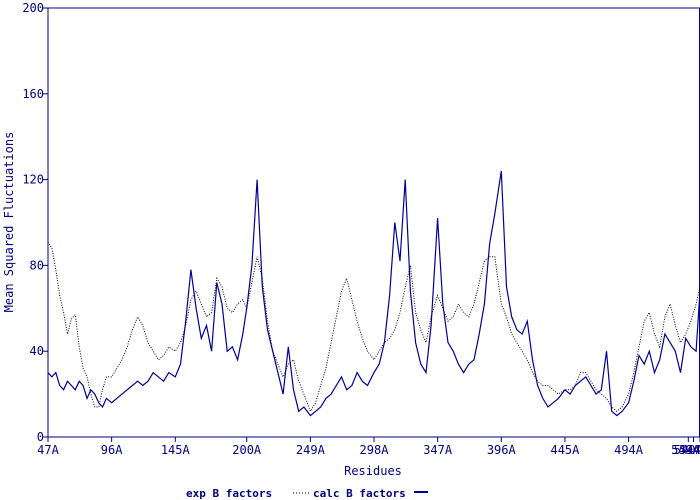 The height and width of the screenshot is (500, 700). I want to click on x-tick-label: 494A, so click(629, 450).